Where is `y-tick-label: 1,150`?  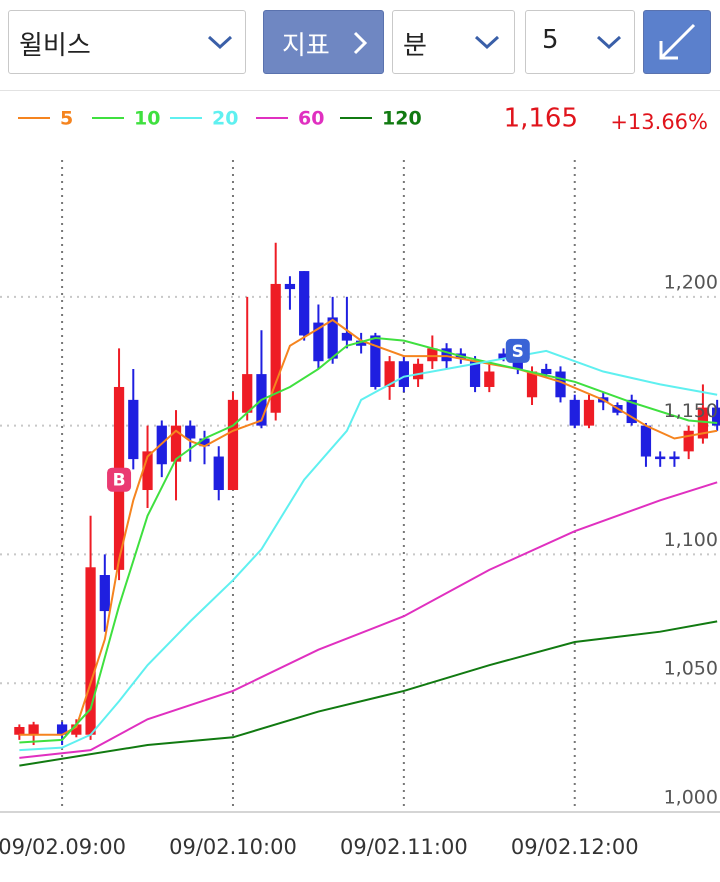 y-tick-label: 1,150 is located at coordinates (691, 411).